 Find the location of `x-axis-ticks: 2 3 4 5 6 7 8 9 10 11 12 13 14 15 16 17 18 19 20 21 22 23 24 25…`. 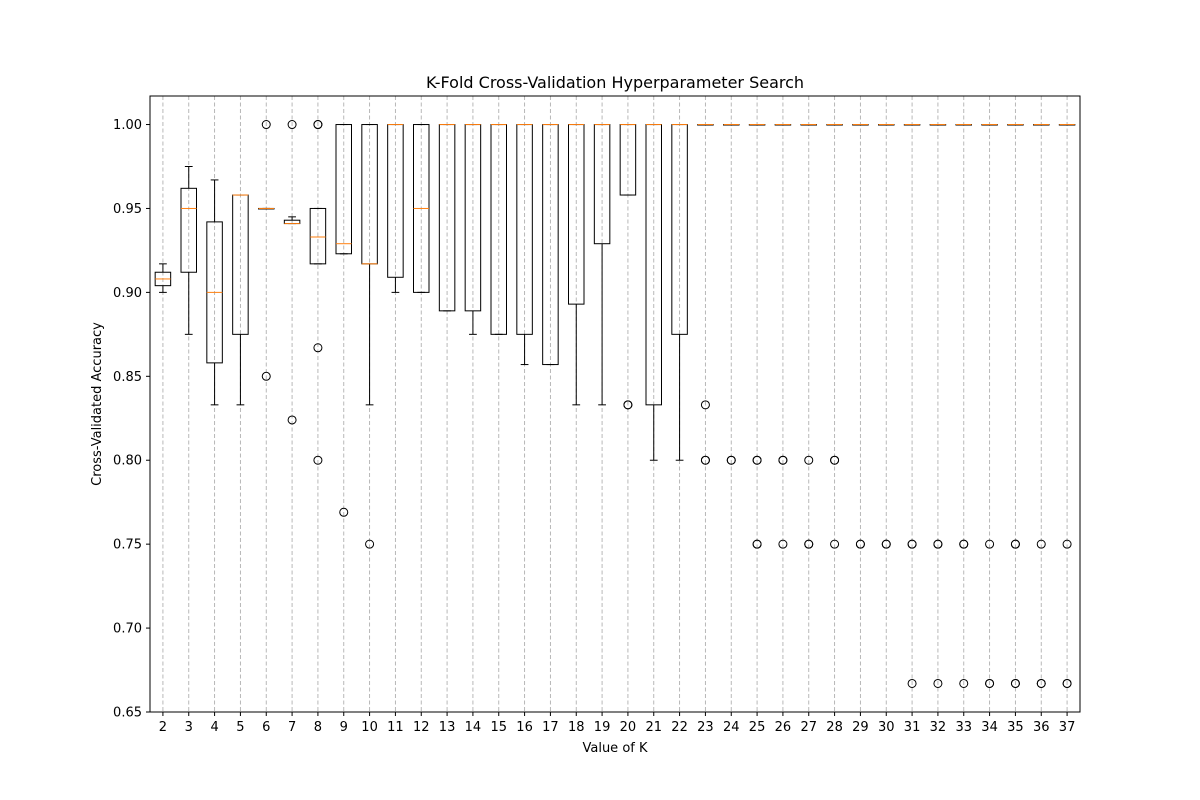

x-axis-ticks: 2 3 4 5 6 7 8 9 10 11 12 13 14 15 16 17 18 19 20 21 22 23 24 25… is located at coordinates (617, 723).